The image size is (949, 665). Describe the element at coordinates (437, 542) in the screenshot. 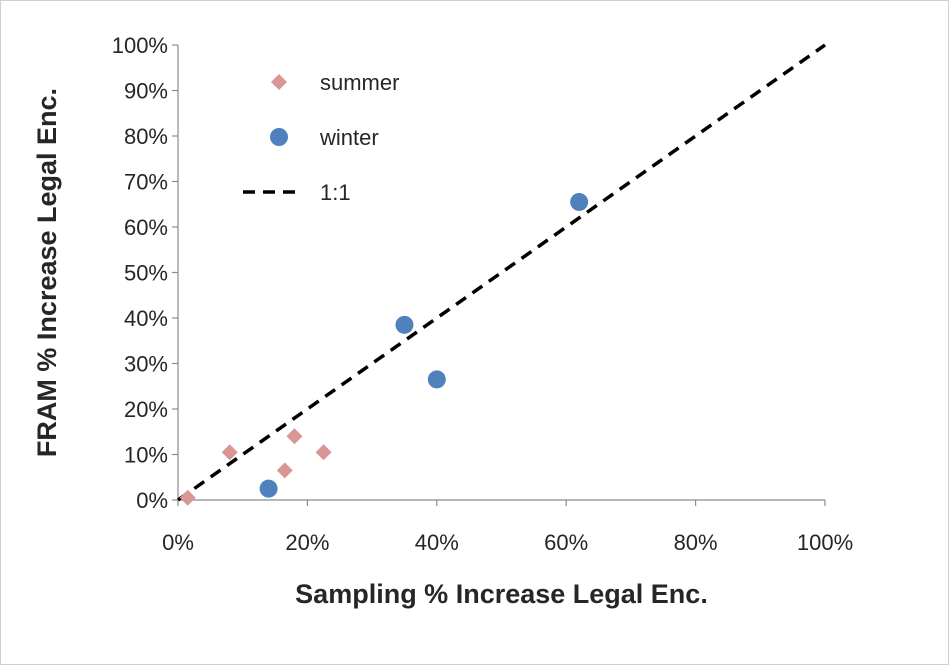

I see `x-tick-label: 40%` at that location.